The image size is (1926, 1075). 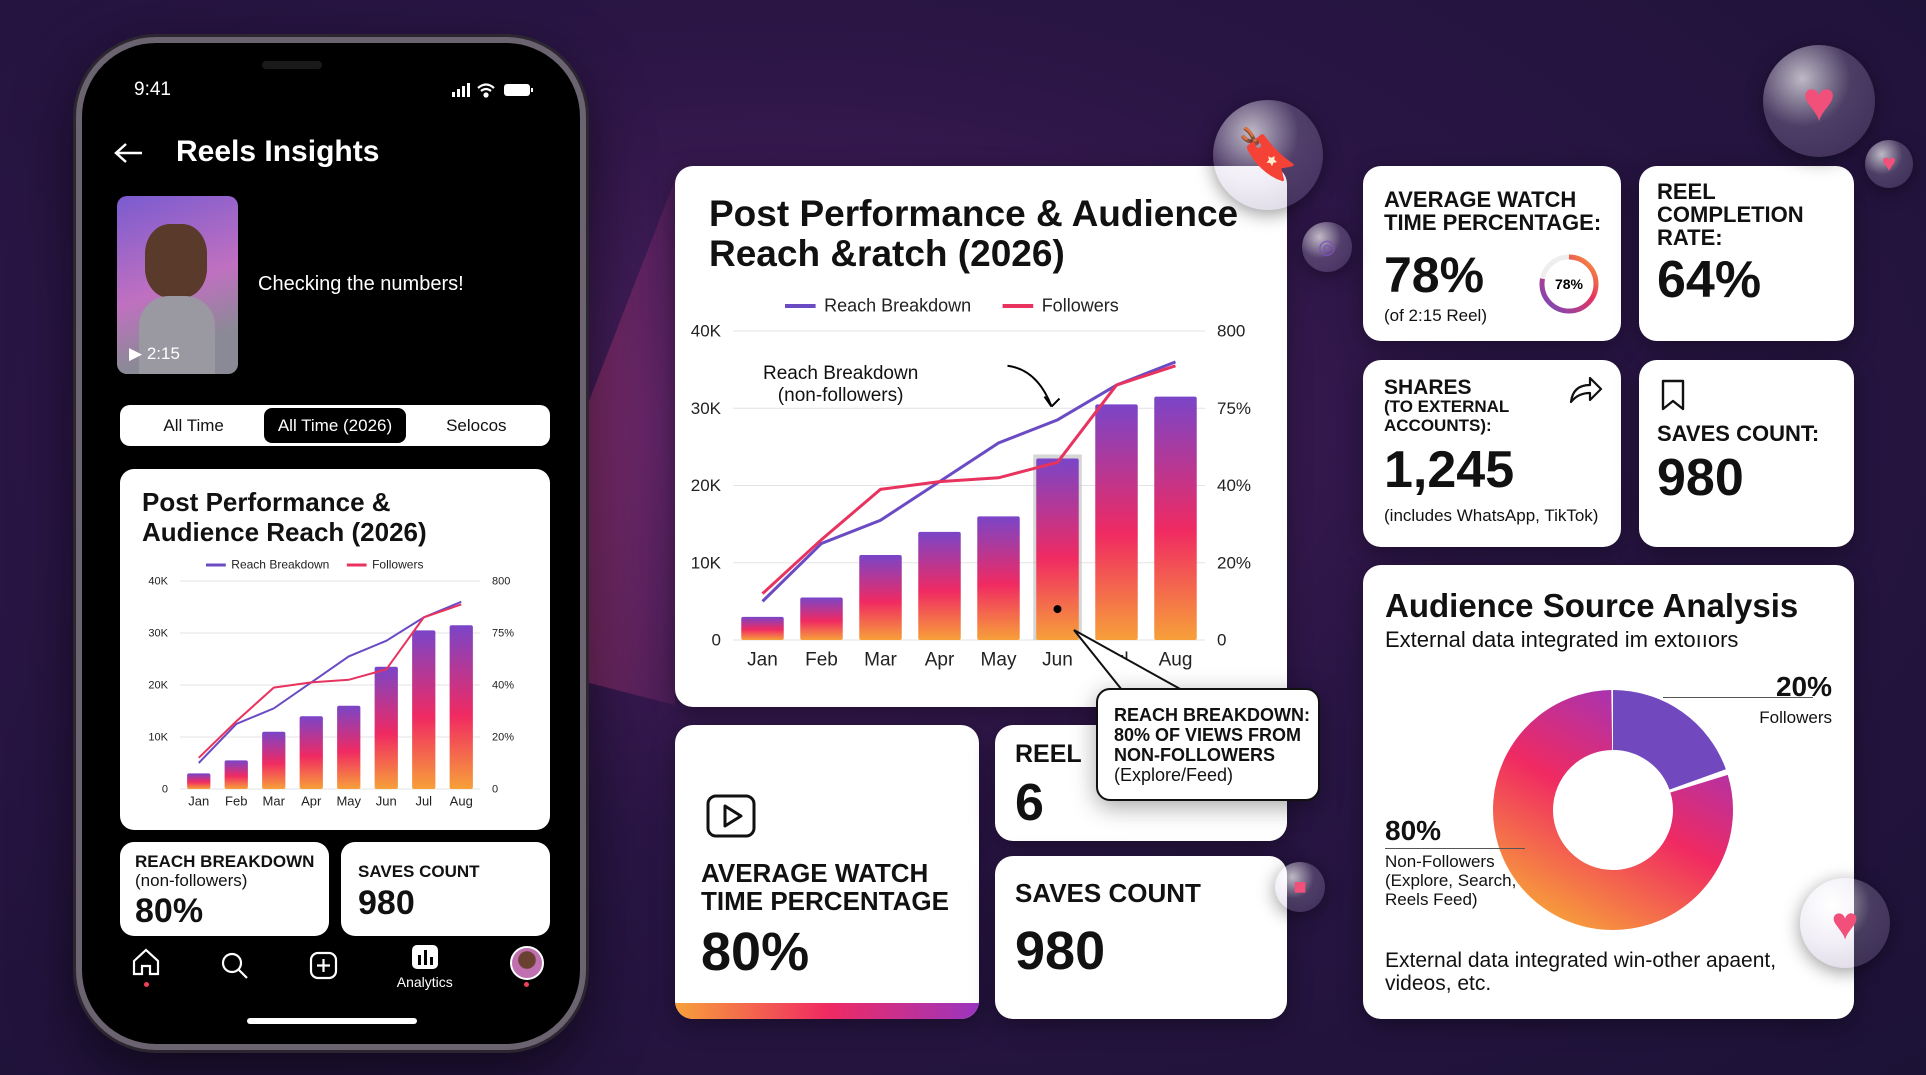 What do you see at coordinates (165, 790) in the screenshot?
I see `y-tick-label: 0` at bounding box center [165, 790].